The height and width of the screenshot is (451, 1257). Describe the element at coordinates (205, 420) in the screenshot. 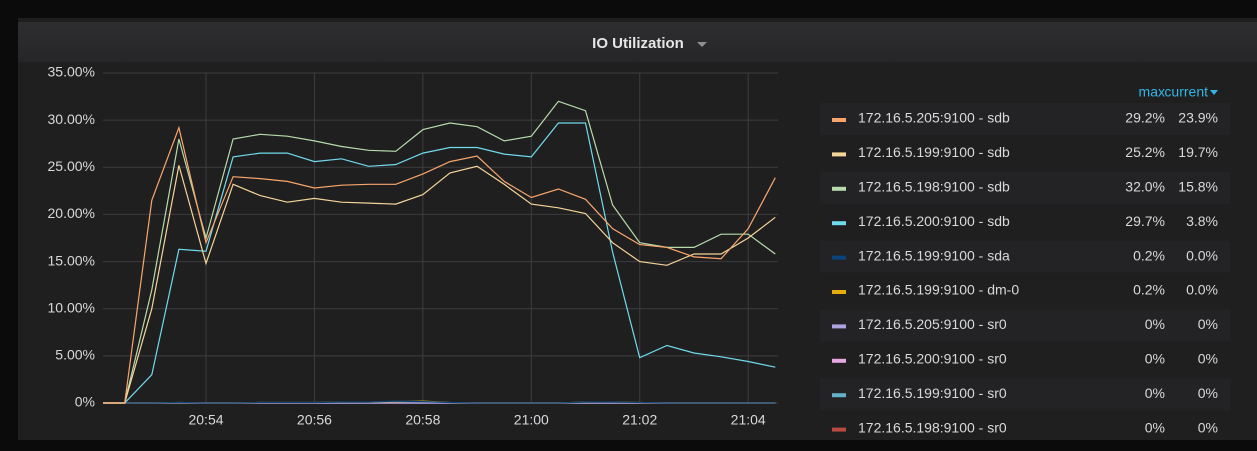

I see `x-tick-label: 20:54` at that location.